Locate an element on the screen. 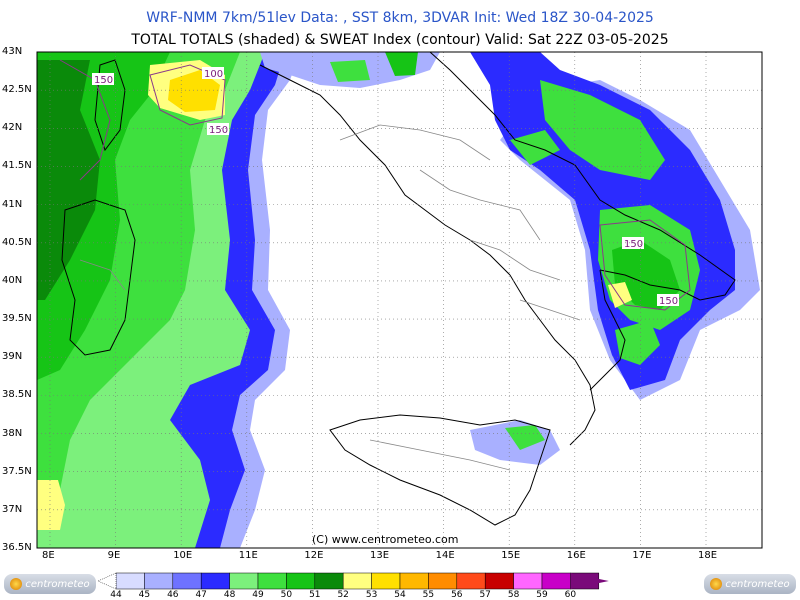 The image size is (800, 600). centrometeo-logo-right: centrometeo is located at coordinates (750, 584).